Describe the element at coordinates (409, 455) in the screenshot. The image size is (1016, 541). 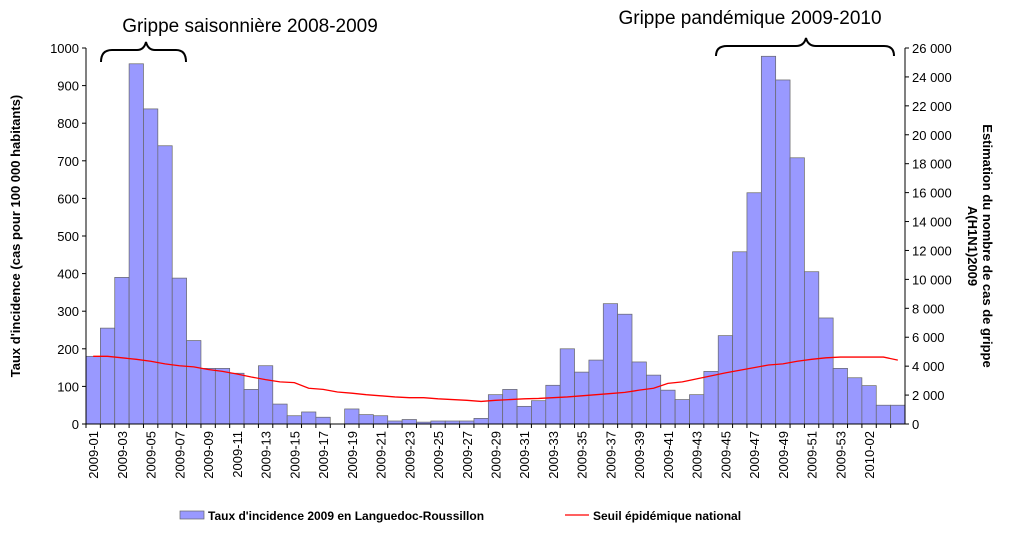
I see `x-tick-label: 2009-23` at that location.